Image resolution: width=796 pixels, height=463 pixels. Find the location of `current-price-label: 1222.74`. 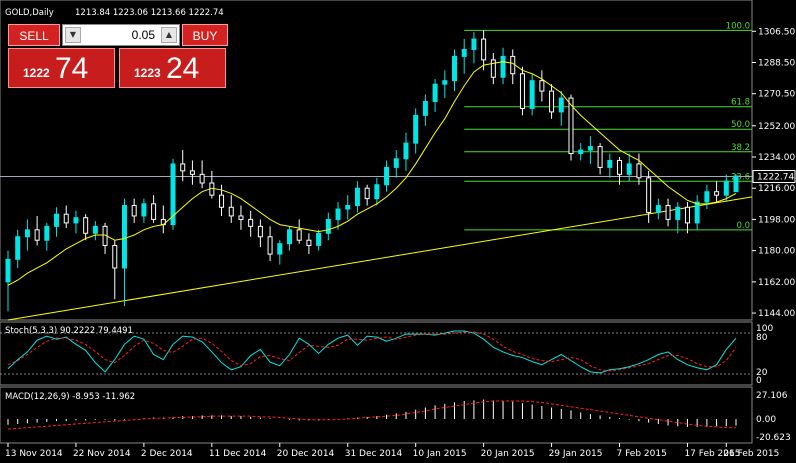

current-price-label: 1222.74 is located at coordinates (775, 178).